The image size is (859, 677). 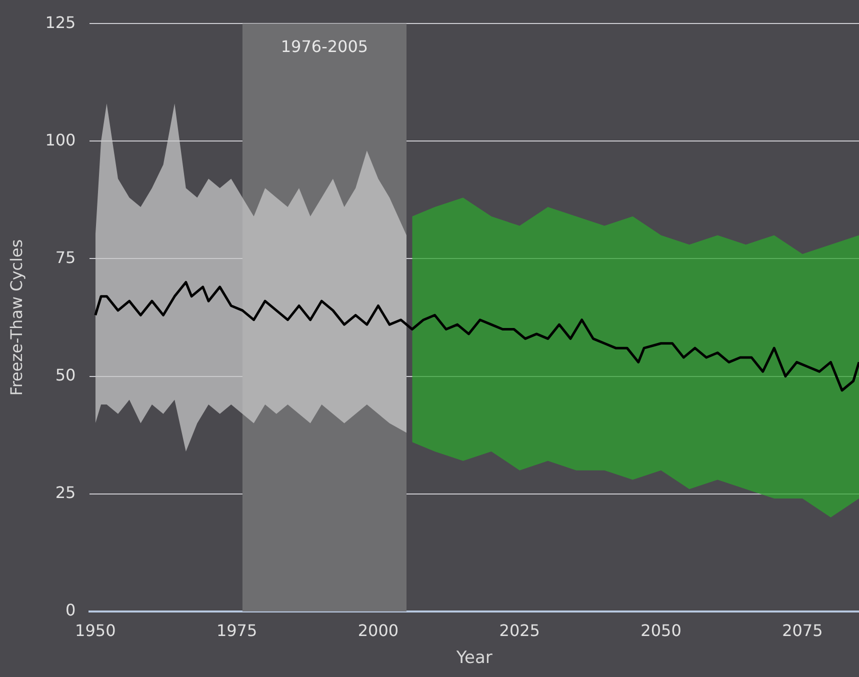 I want to click on y-tick-label: 0, so click(x=71, y=610).